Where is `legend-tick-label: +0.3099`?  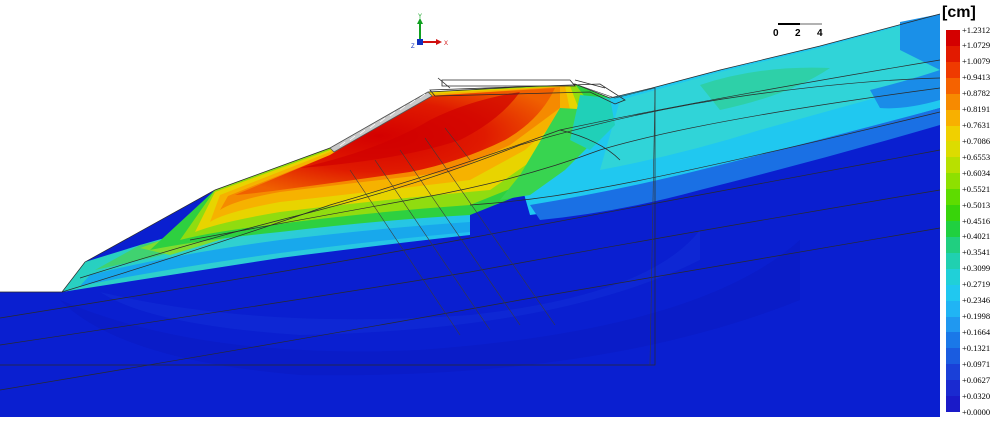 legend-tick-label: +0.3099 is located at coordinates (976, 268).